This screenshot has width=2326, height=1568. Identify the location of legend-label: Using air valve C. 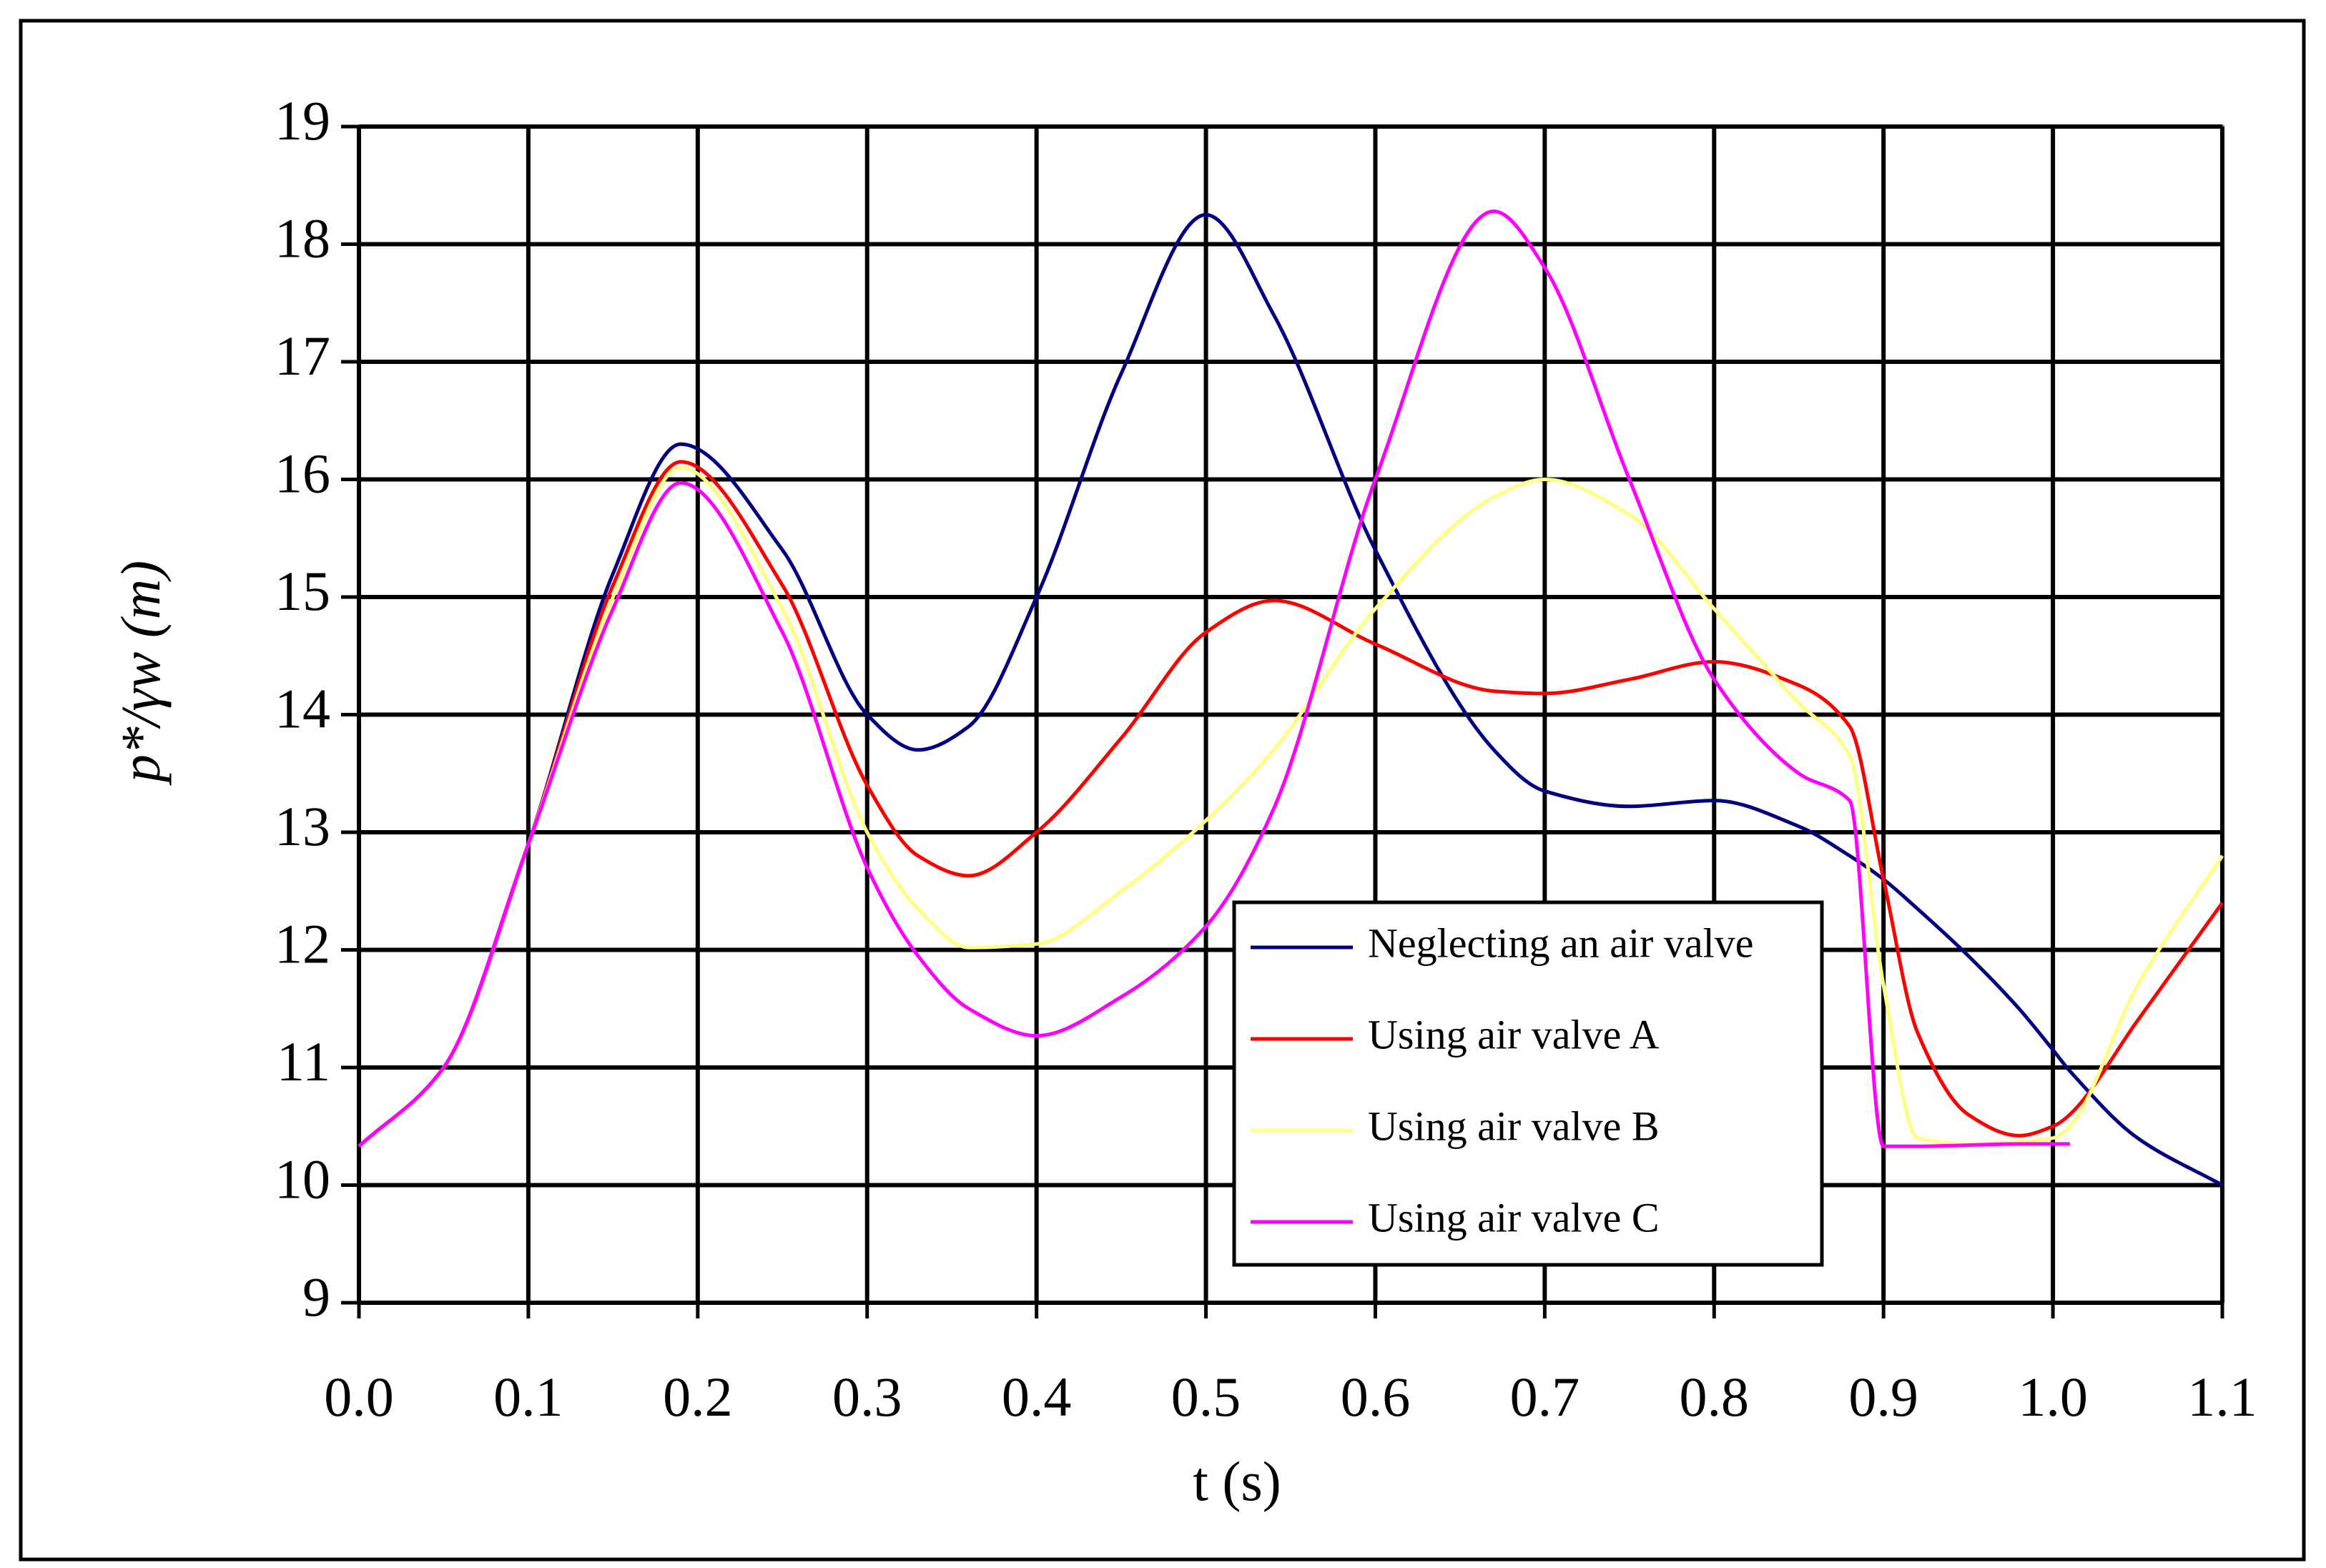
(1514, 1217).